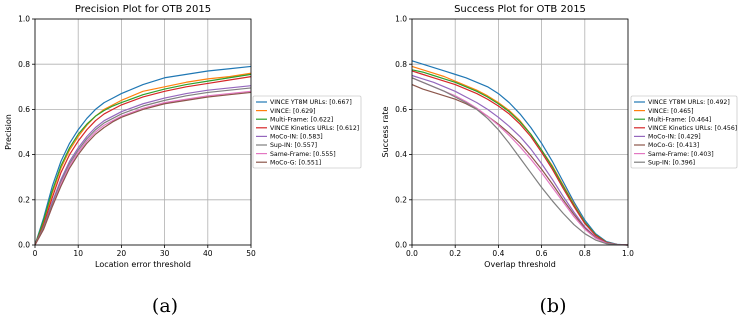 The width and height of the screenshot is (738, 320). What do you see at coordinates (401, 64) in the screenshot?
I see `success-y-tick-label: 0.8` at bounding box center [401, 64].